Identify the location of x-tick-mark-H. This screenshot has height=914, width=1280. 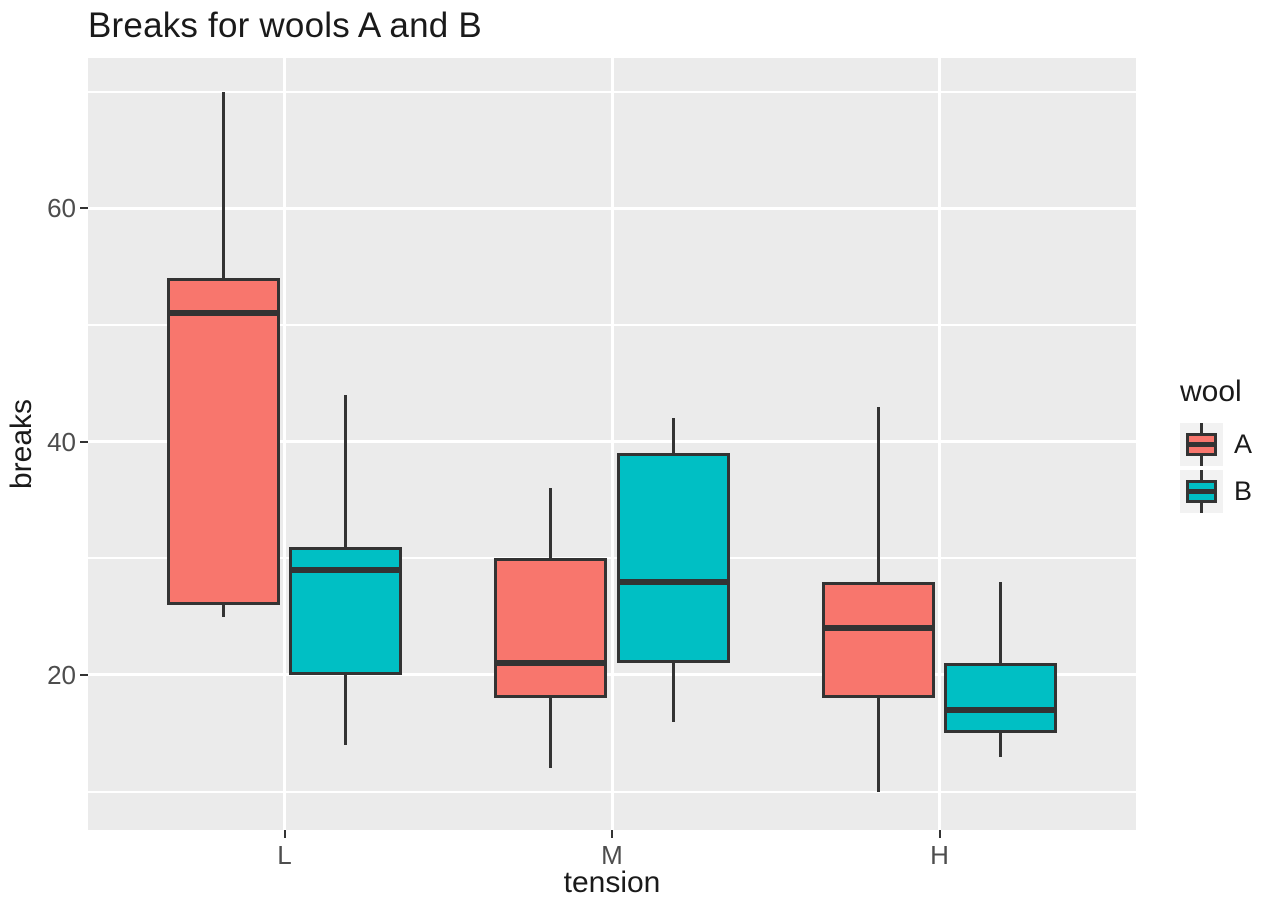
(939, 834).